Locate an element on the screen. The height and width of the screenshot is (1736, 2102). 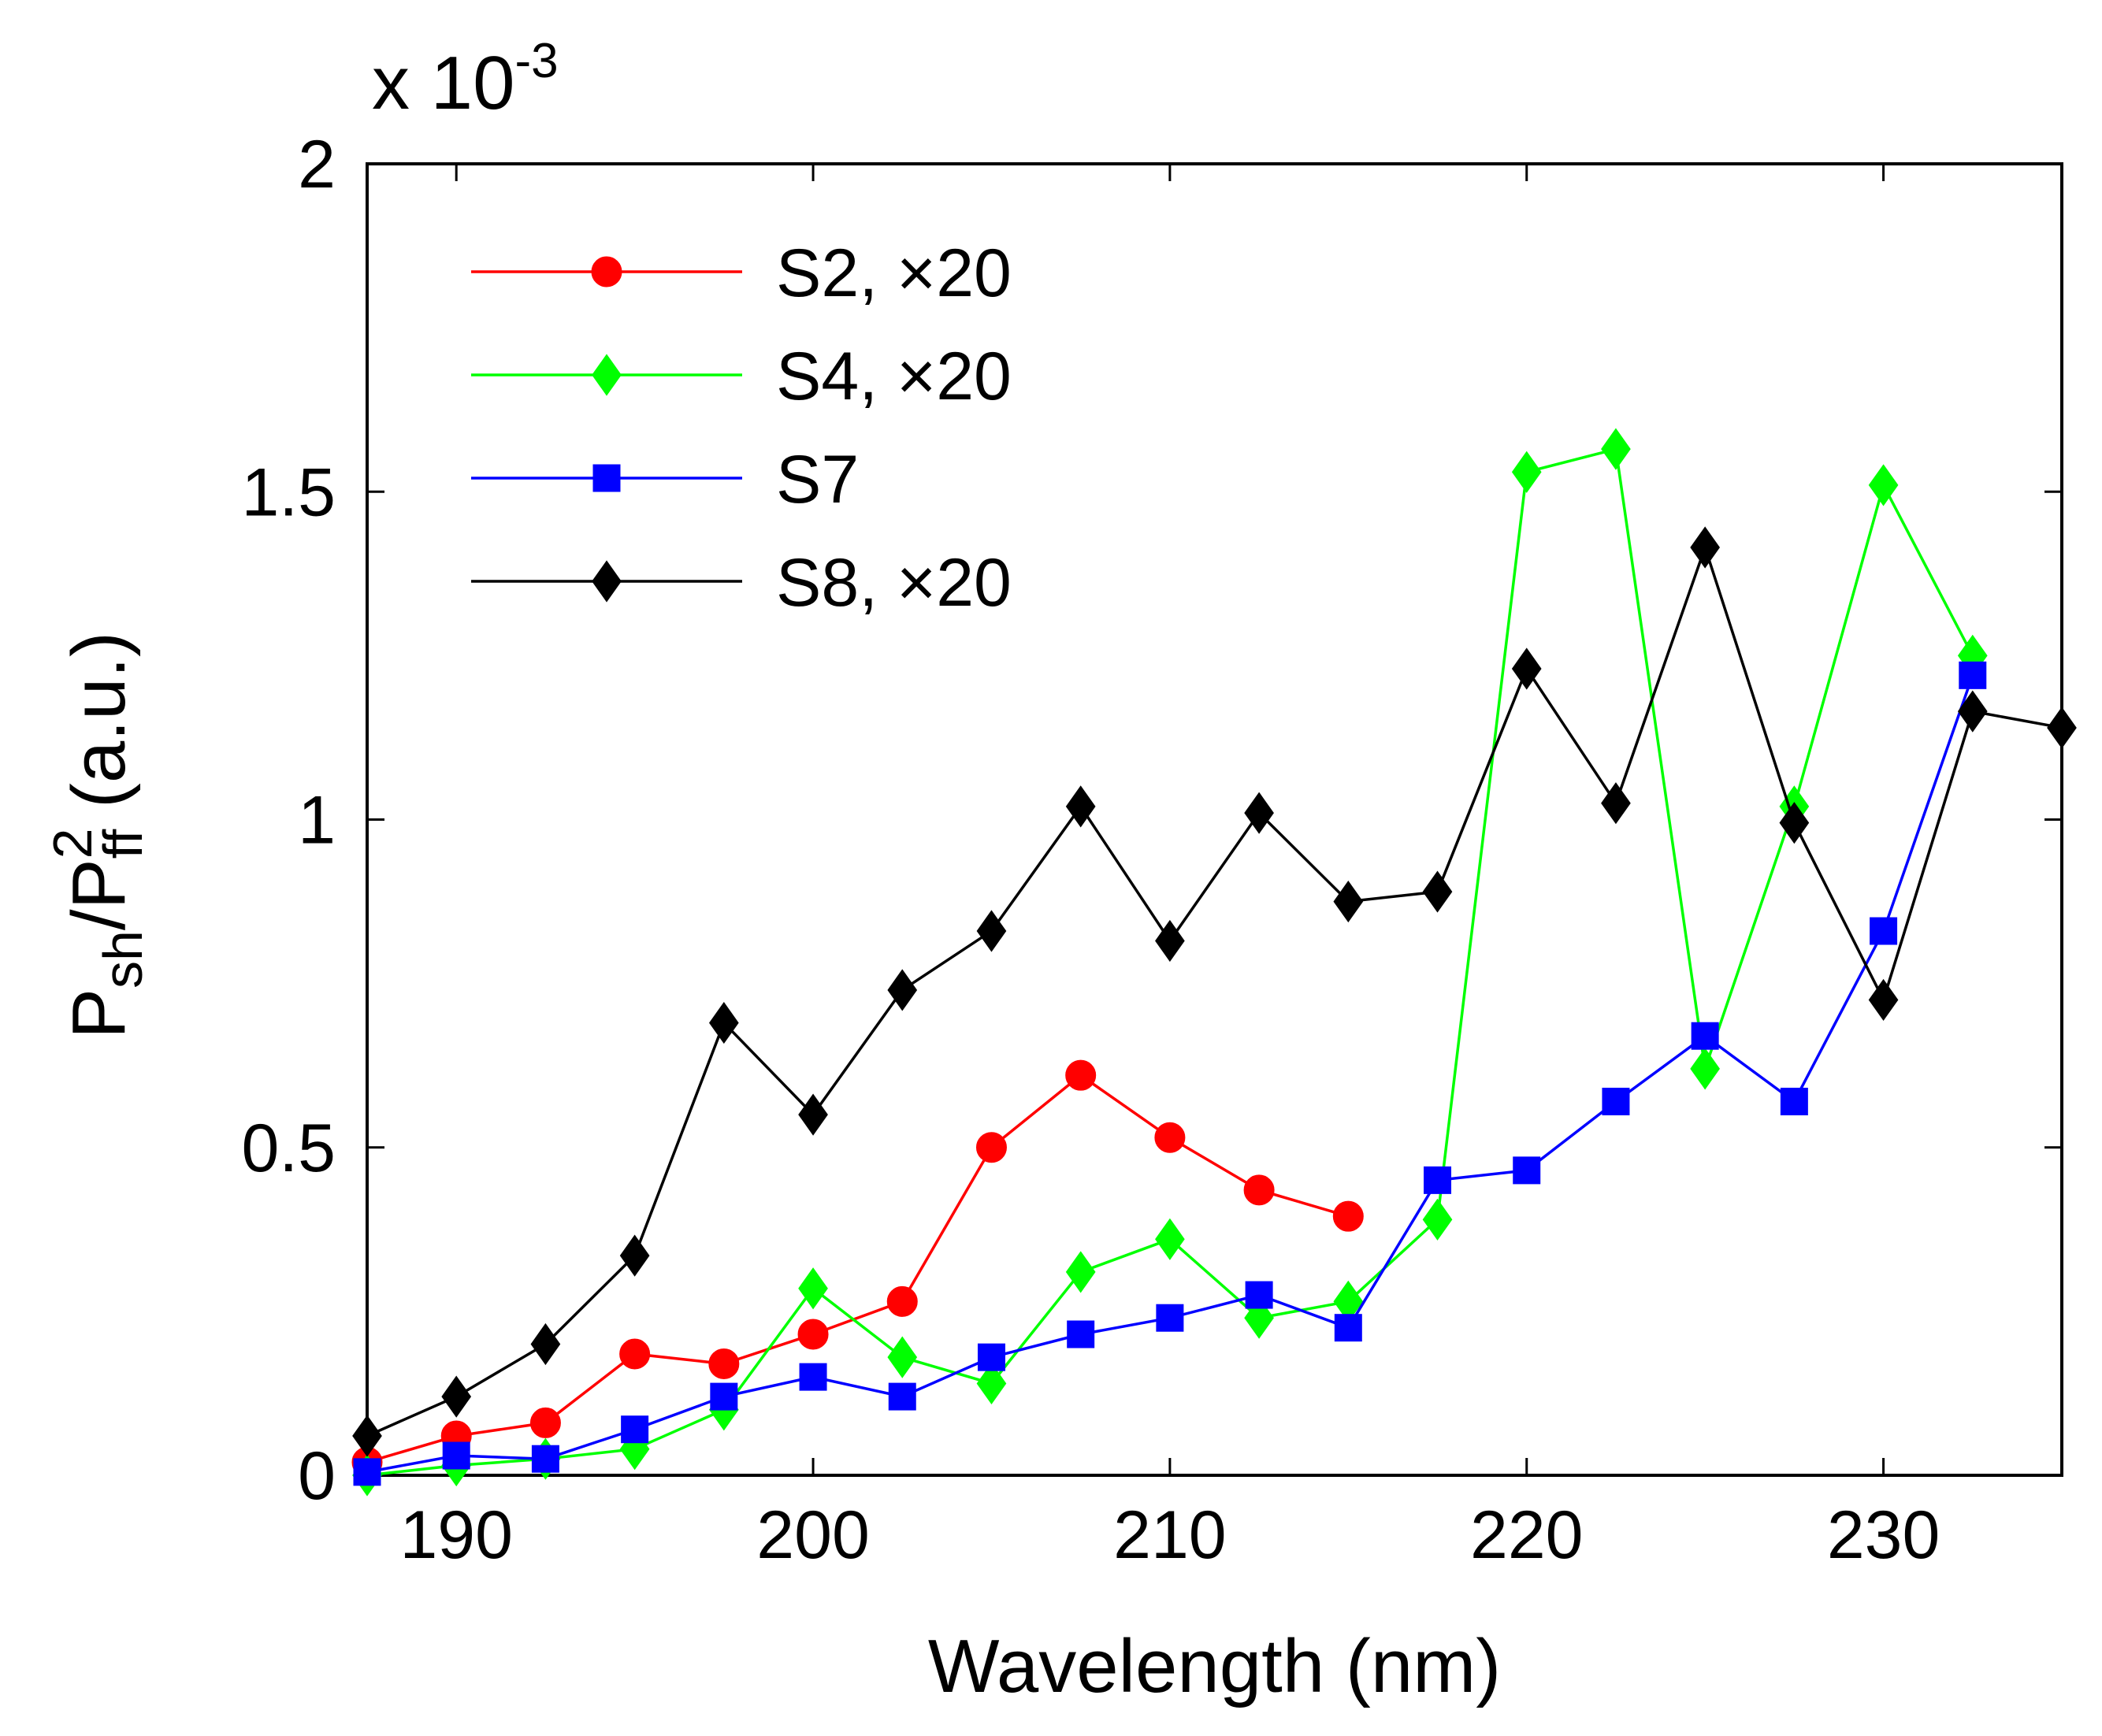
y-tick-label: 0.5 is located at coordinates (288, 1149).